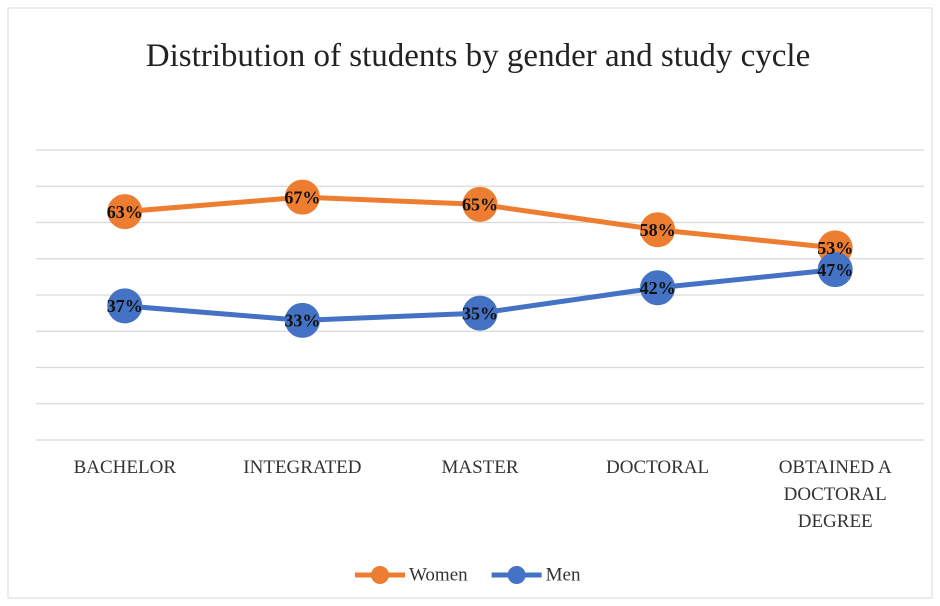 The height and width of the screenshot is (606, 940). Describe the element at coordinates (125, 467) in the screenshot. I see `x-tick-label: BACHELOR` at that location.